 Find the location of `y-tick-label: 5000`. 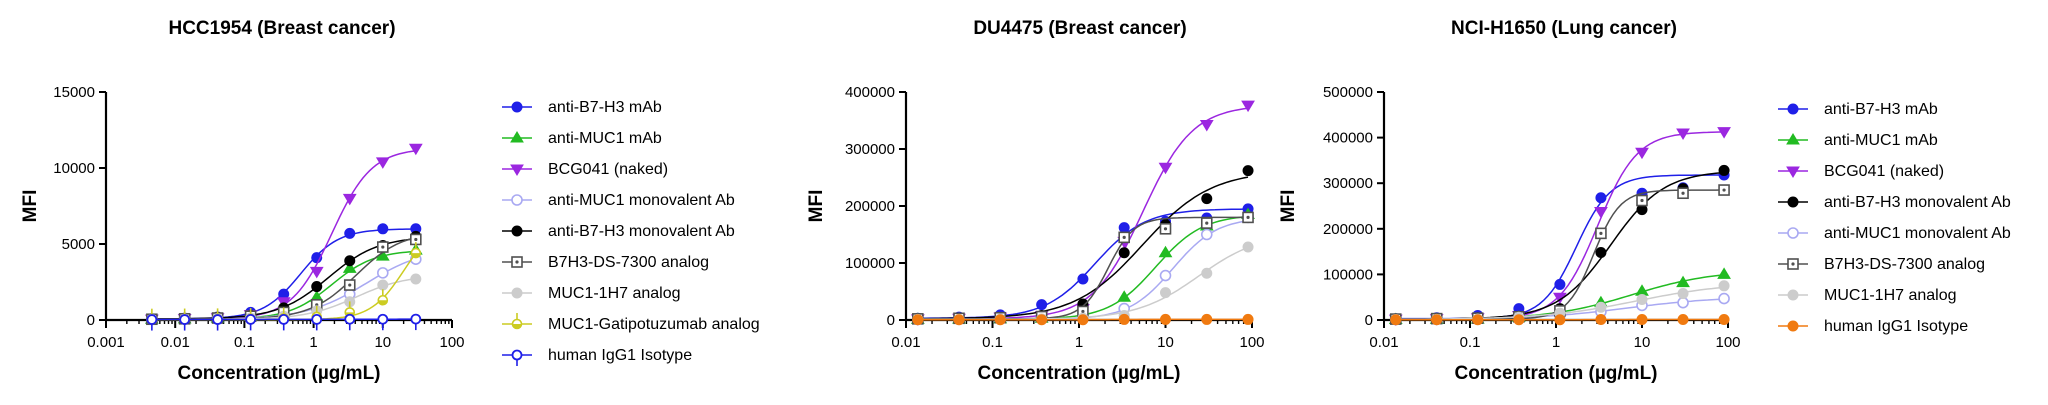

y-tick-label: 5000 is located at coordinates (78, 244).